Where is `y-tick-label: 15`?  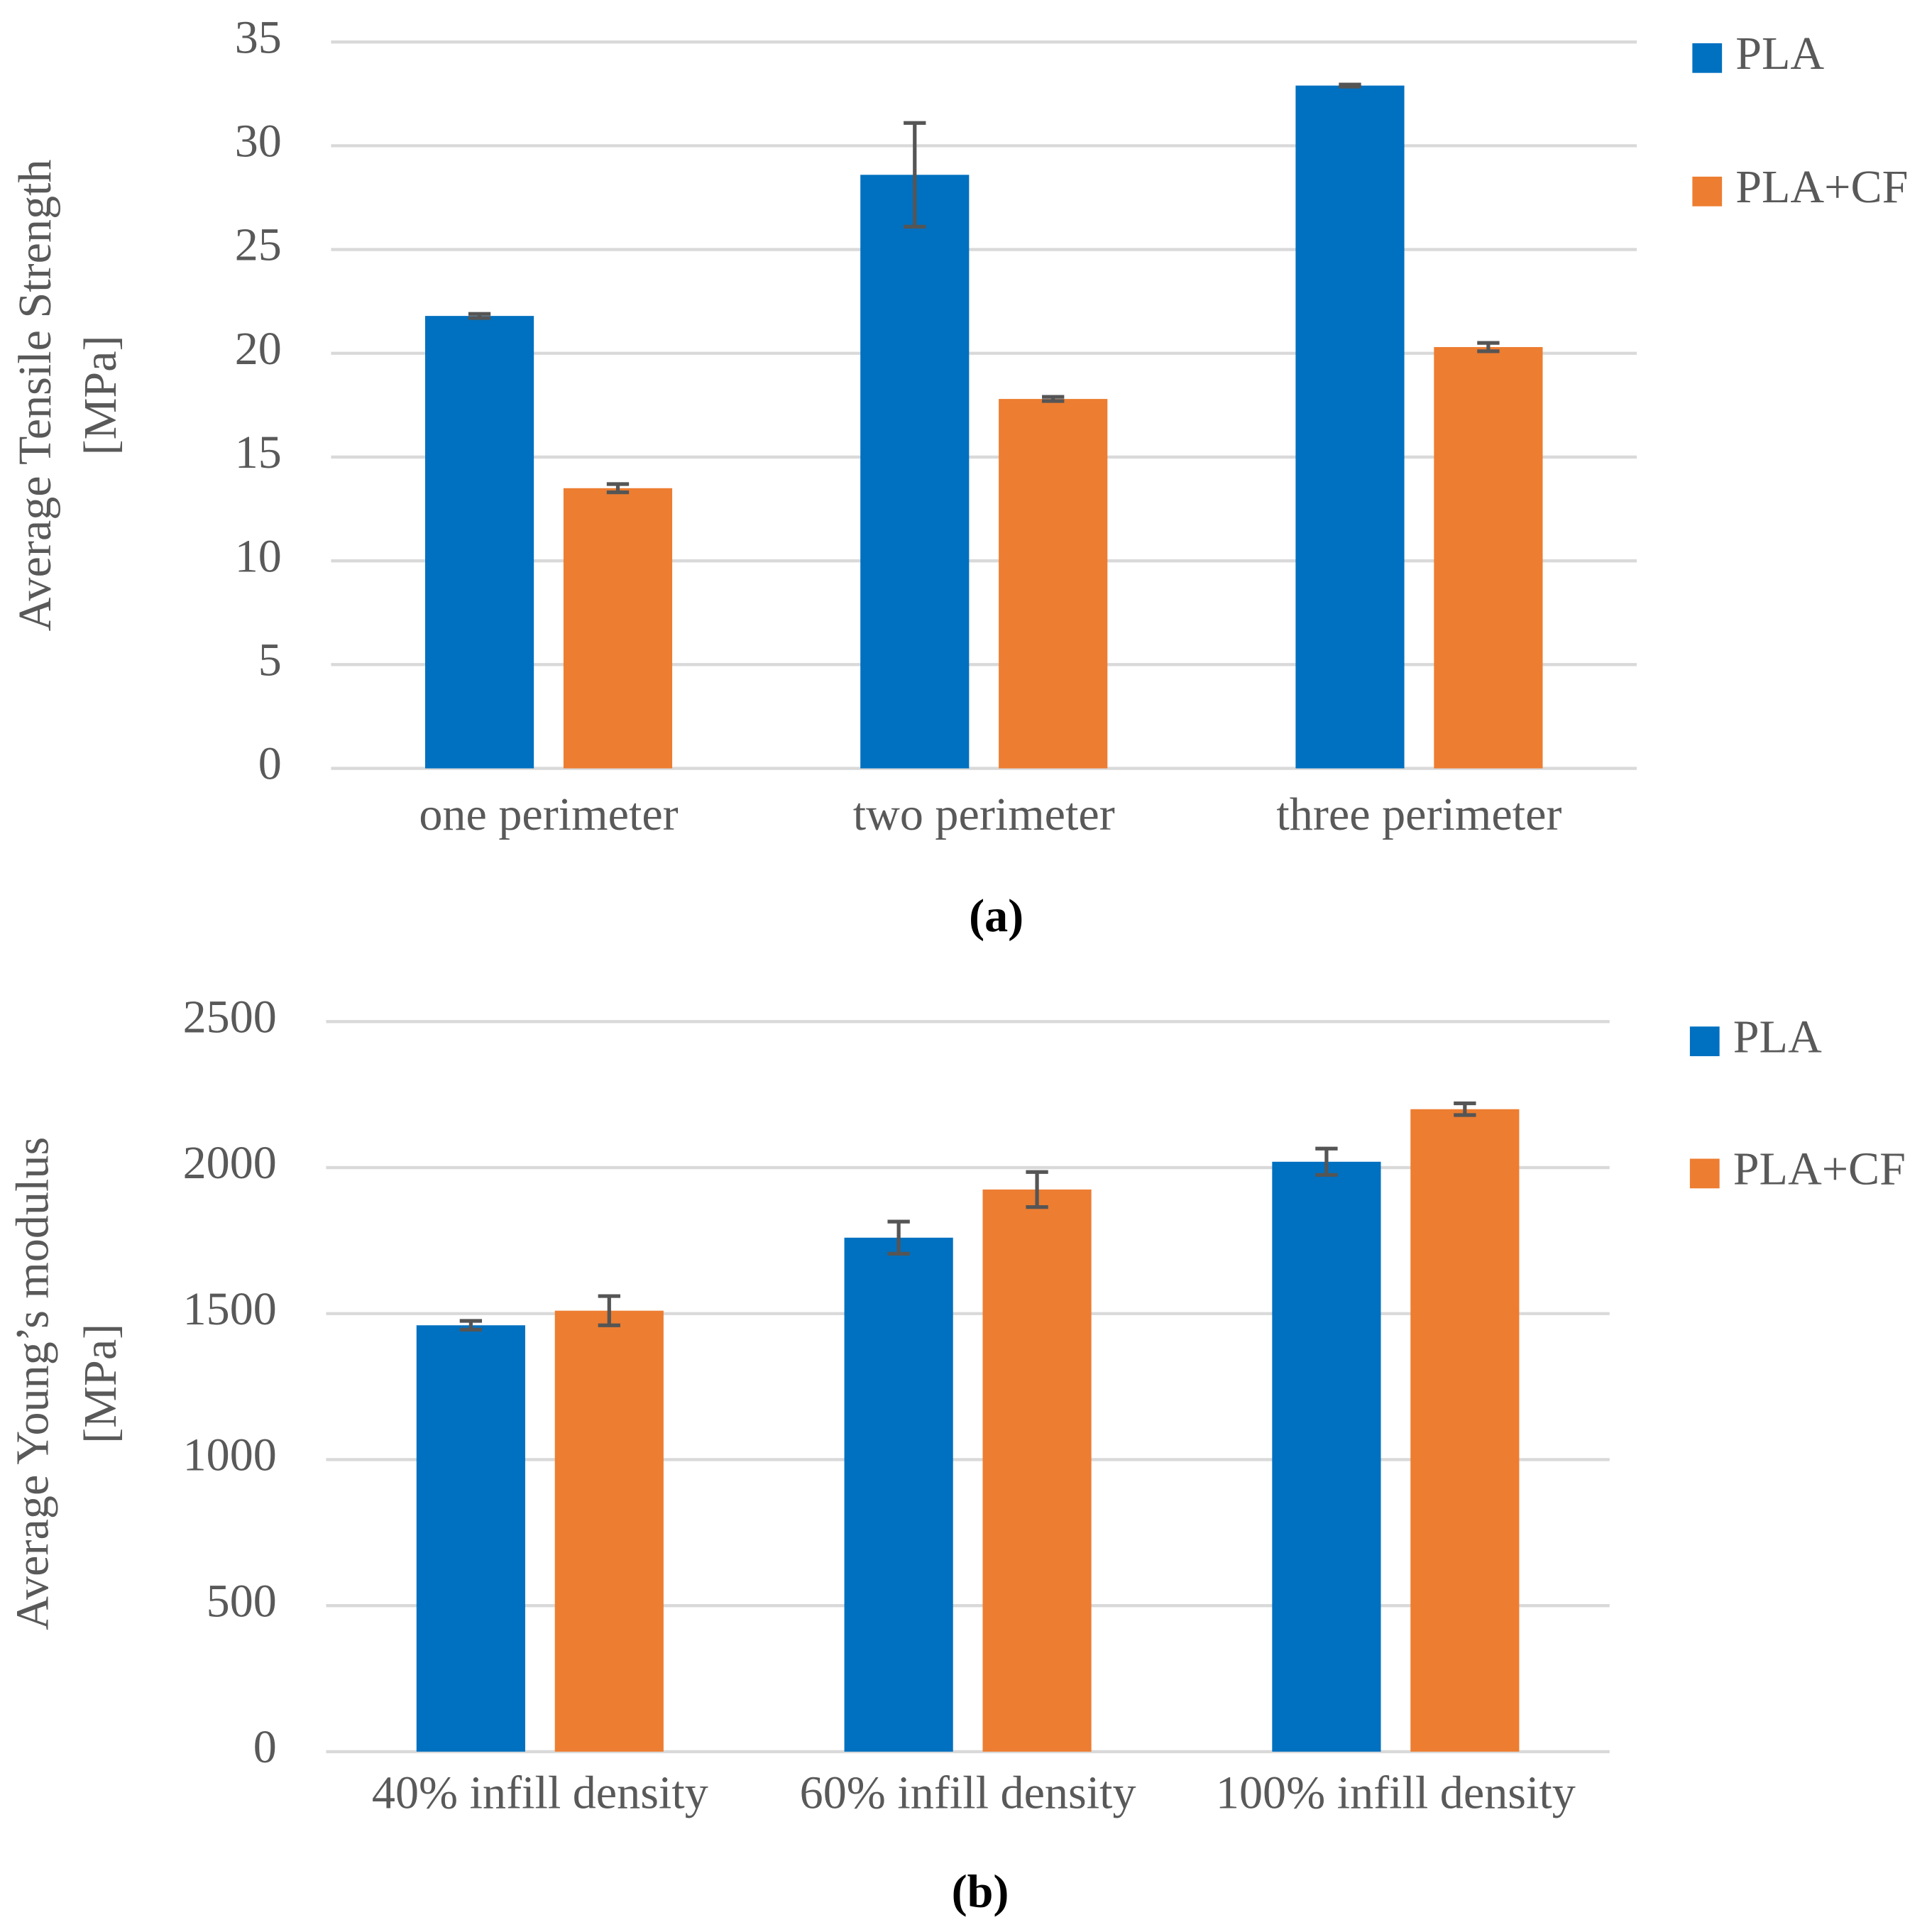
y-tick-label: 15 is located at coordinates (258, 453).